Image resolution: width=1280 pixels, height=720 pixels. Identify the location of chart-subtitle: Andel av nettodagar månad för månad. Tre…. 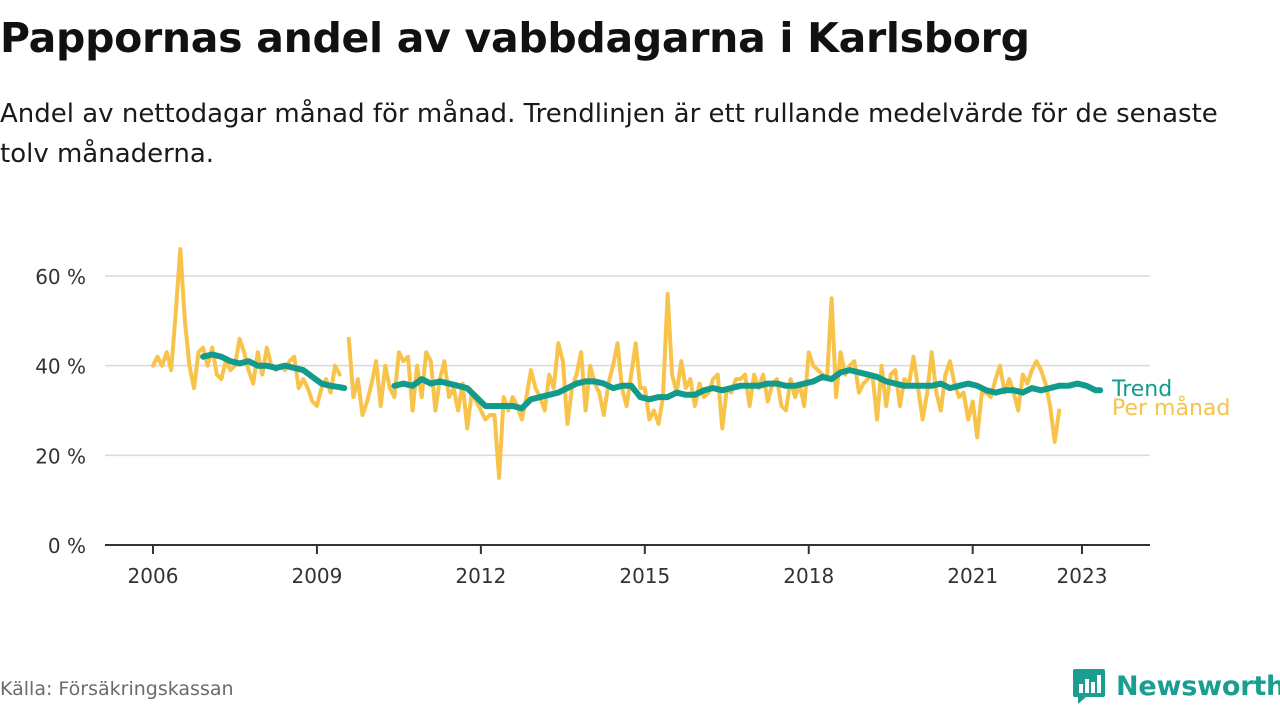
(609, 134).